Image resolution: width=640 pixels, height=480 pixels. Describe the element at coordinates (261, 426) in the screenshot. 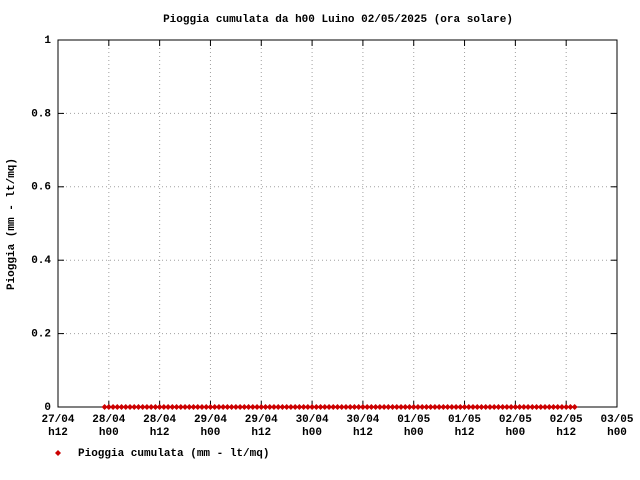

I see `x-tick-label: 29/04 h12` at that location.